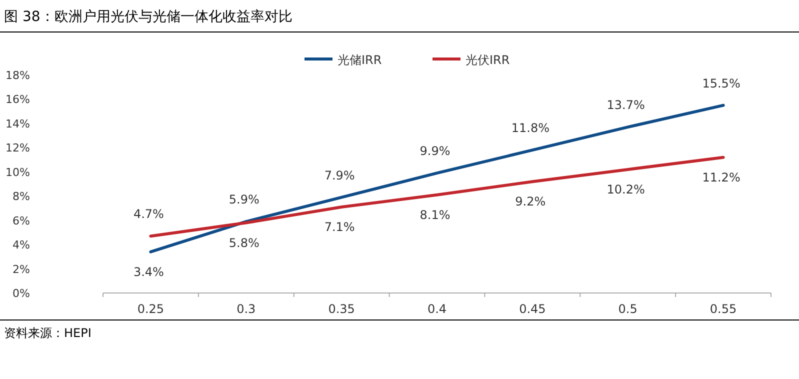 The width and height of the screenshot is (799, 379). Describe the element at coordinates (150, 309) in the screenshot. I see `x-tick-label: 0.25` at that location.